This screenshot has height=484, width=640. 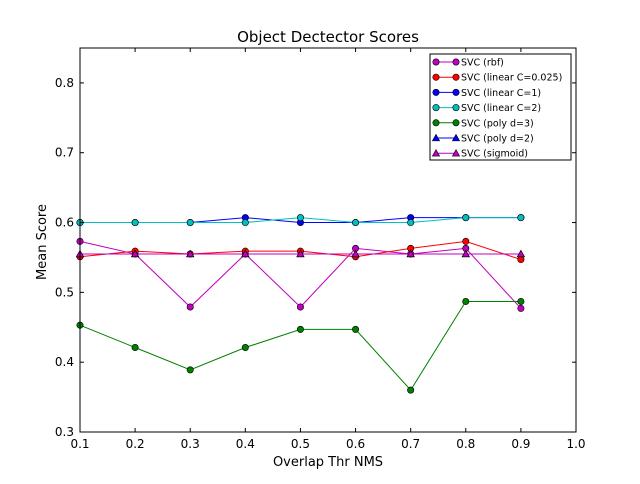 What do you see at coordinates (190, 444) in the screenshot?
I see `x-tick-label: 0.3` at bounding box center [190, 444].